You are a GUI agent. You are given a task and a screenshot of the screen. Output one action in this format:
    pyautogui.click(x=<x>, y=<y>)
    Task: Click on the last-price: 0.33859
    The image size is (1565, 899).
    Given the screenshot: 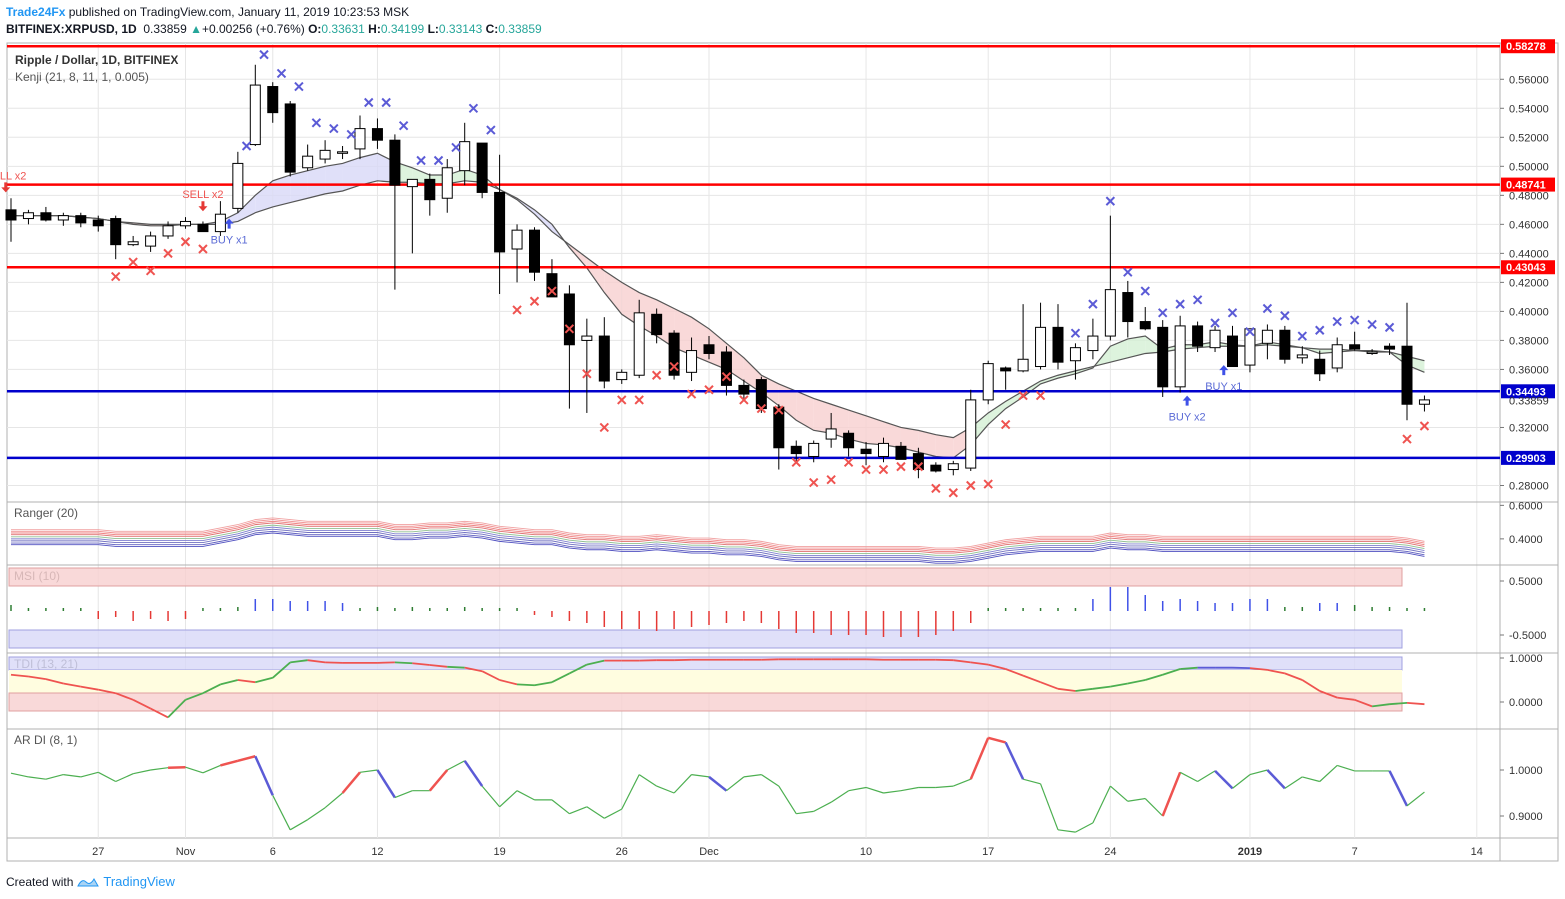 What is the action you would take?
    pyautogui.click(x=165, y=29)
    